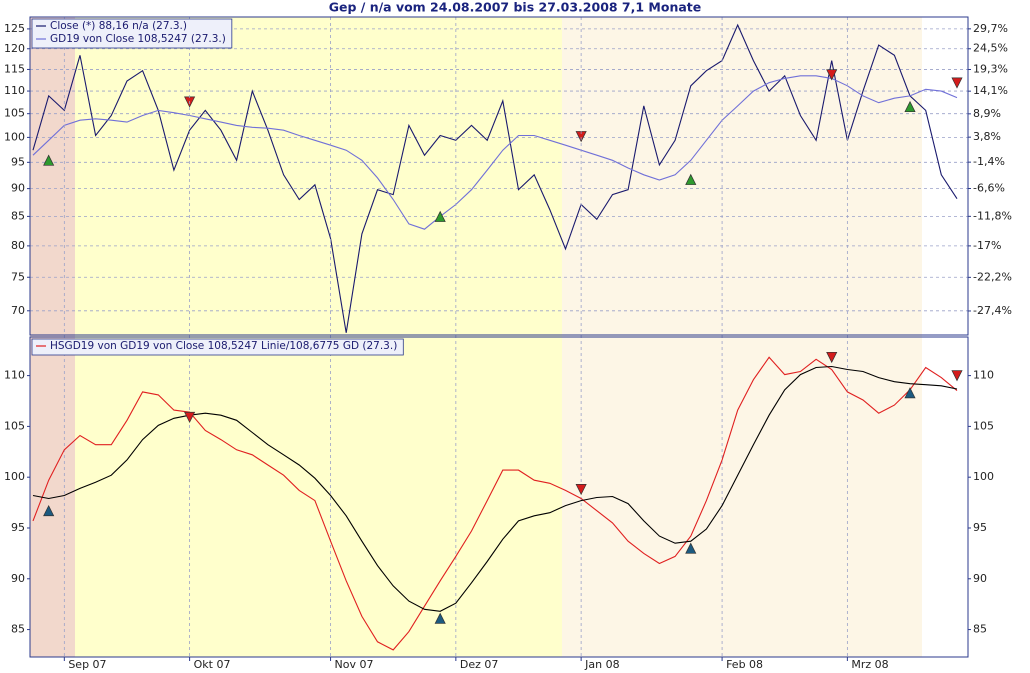 Image resolution: width=1030 pixels, height=673 pixels. What do you see at coordinates (87, 664) in the screenshot?
I see `x-tick-label: Sep 07` at bounding box center [87, 664].